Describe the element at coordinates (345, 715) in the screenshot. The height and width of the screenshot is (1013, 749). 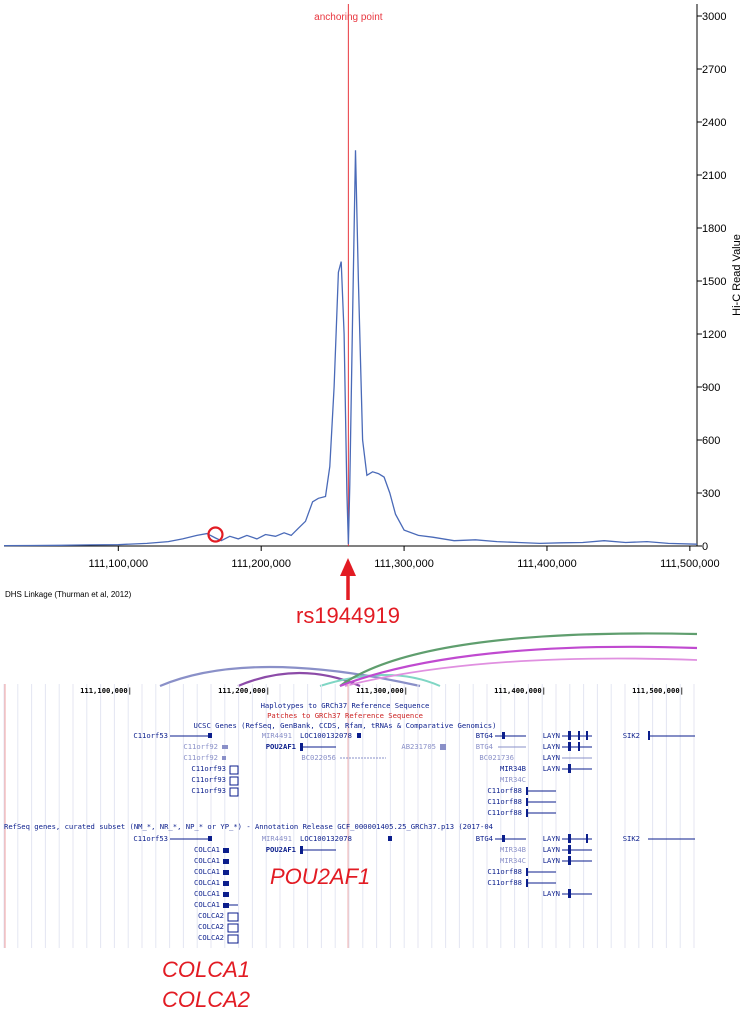
I see `track-title: Patches to GRCh37 Reference Sequence` at that location.